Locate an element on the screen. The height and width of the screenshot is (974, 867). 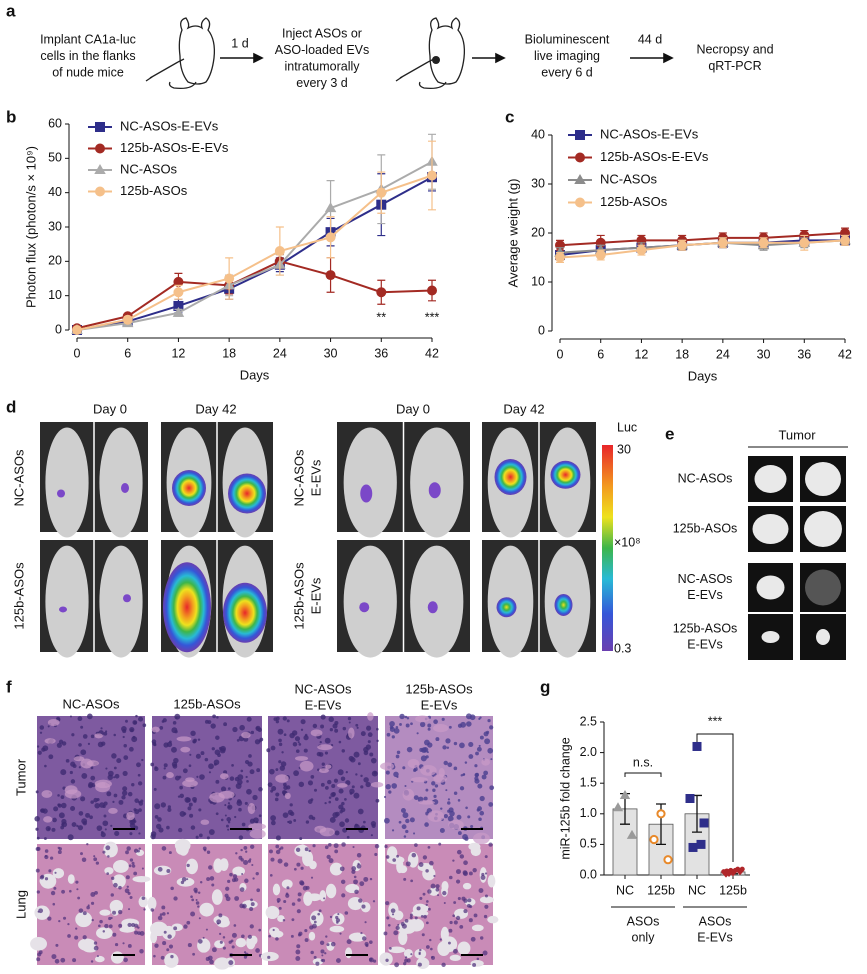
y-tick-label: 30 is located at coordinates (55, 226).